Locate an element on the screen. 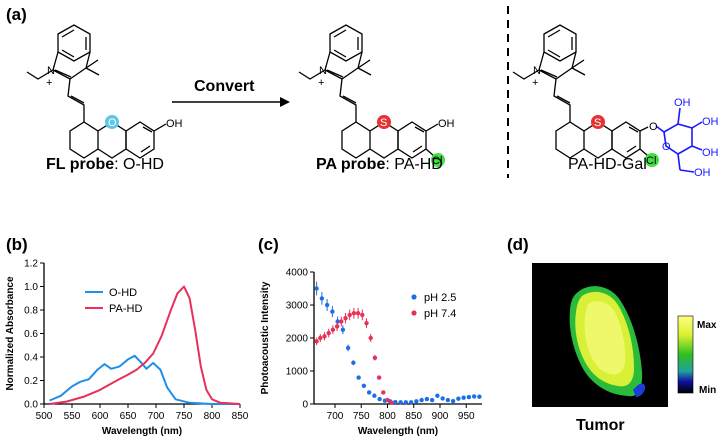 The width and height of the screenshot is (725, 441). oxygen-highlight is located at coordinates (112, 122).